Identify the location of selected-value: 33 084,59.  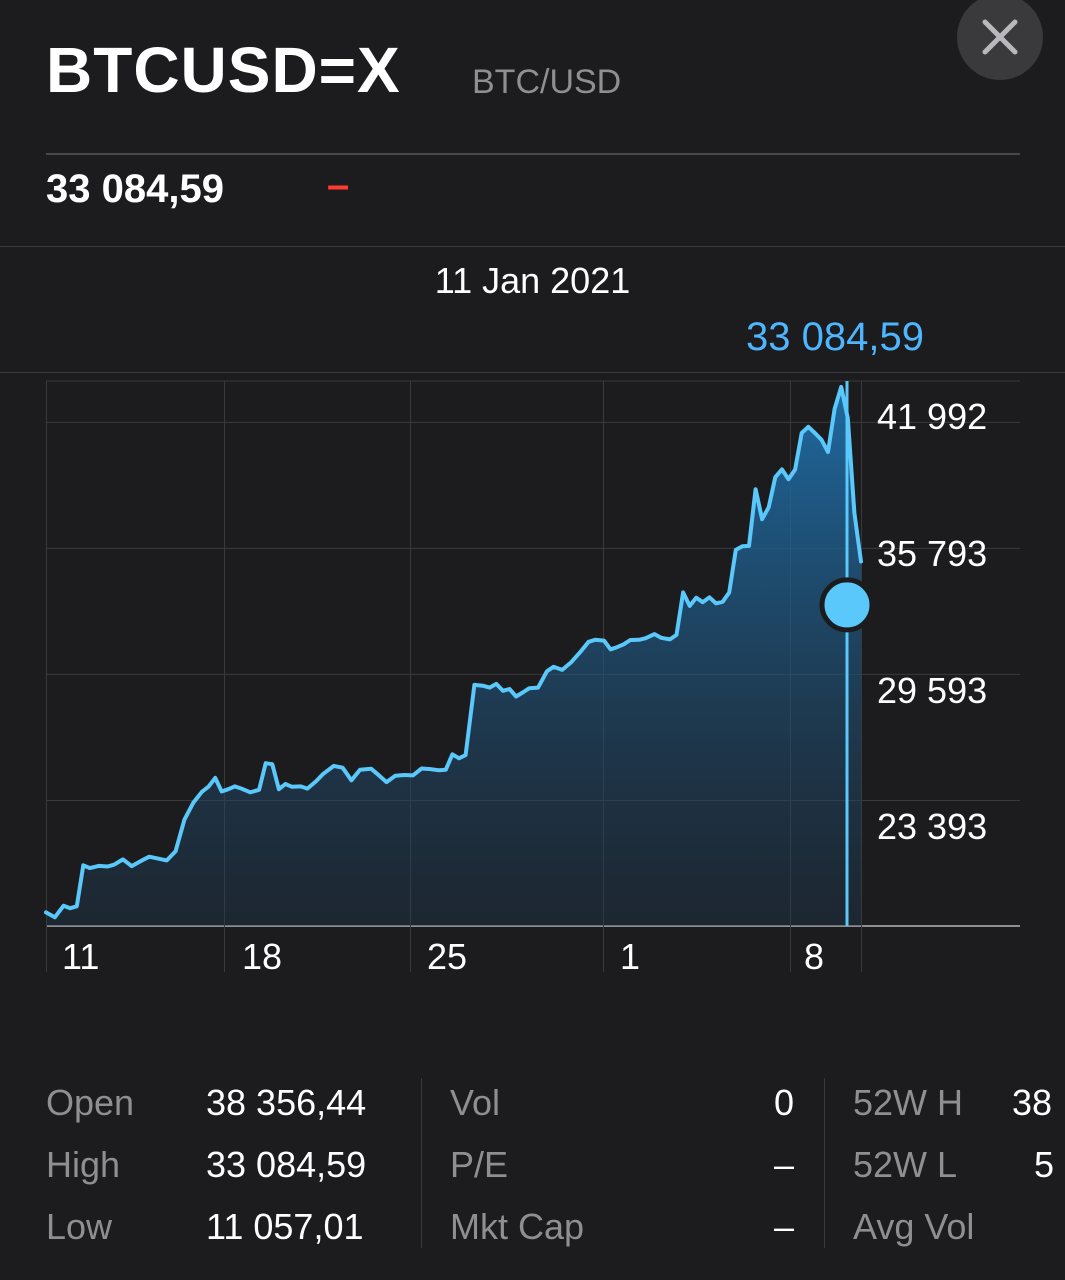
(835, 337).